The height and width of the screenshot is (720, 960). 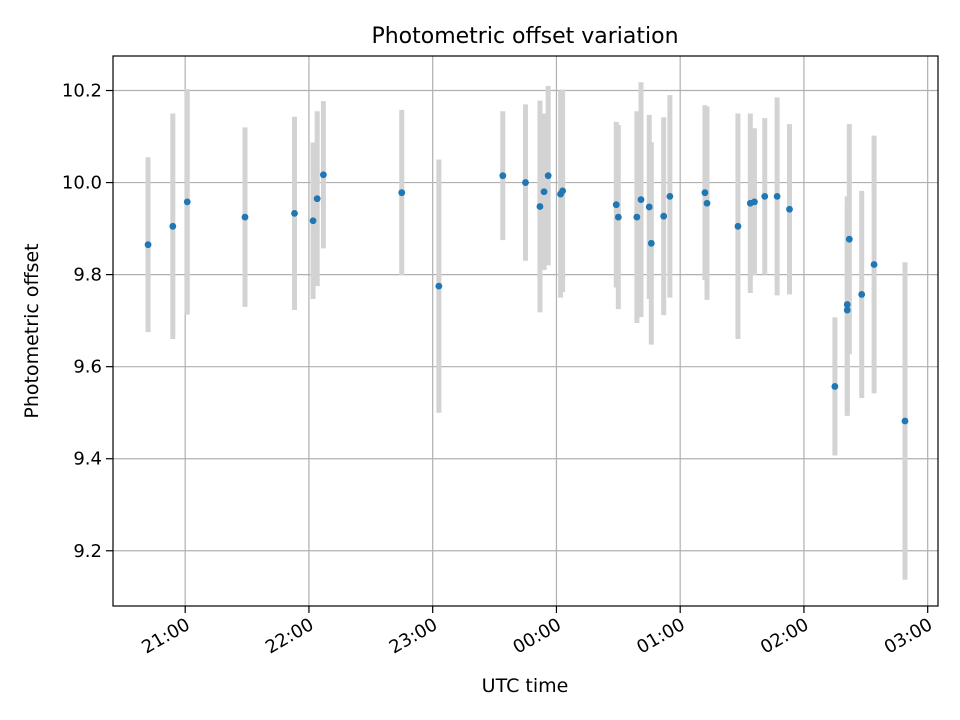 I want to click on y-tick-label: 9.8, so click(x=87, y=275).